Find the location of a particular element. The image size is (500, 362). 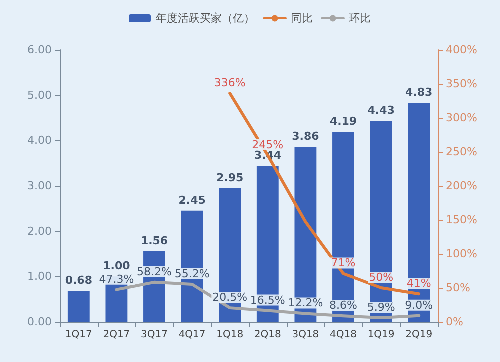

x-tick-label: 4Q17 is located at coordinates (192, 335).